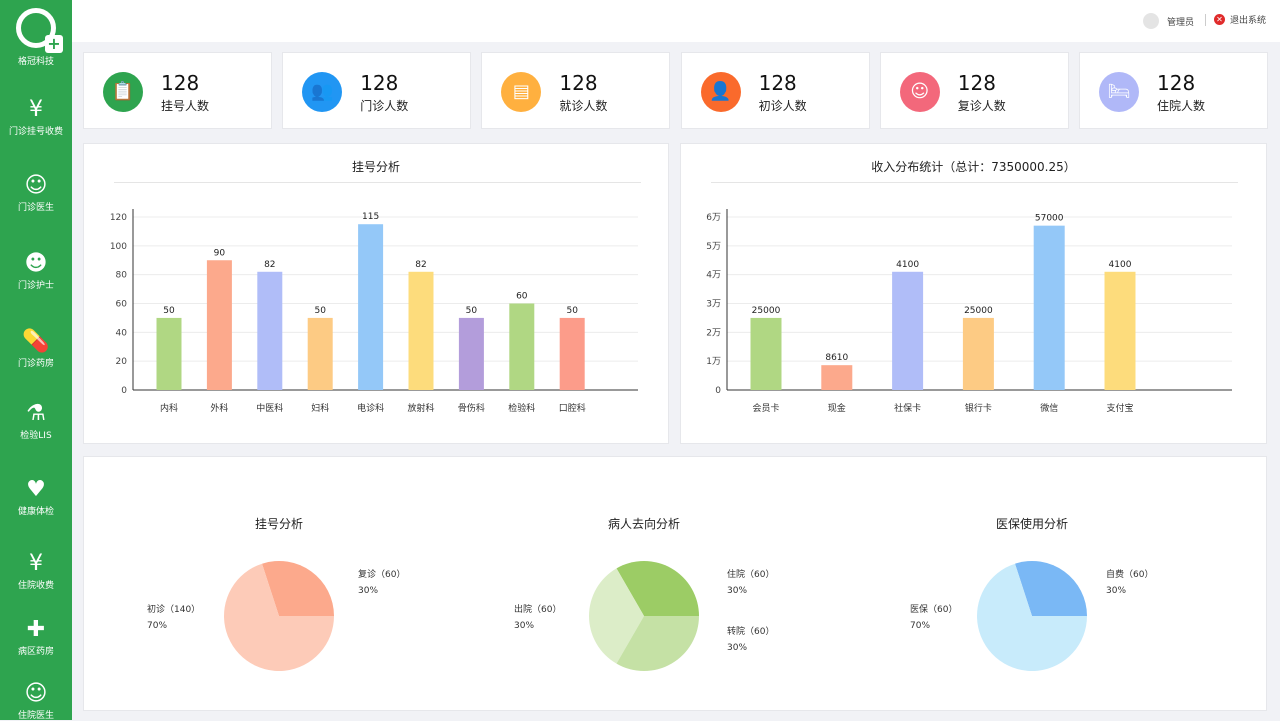 This screenshot has height=721, width=1280. I want to click on y-tick-label: 3万, so click(713, 305).